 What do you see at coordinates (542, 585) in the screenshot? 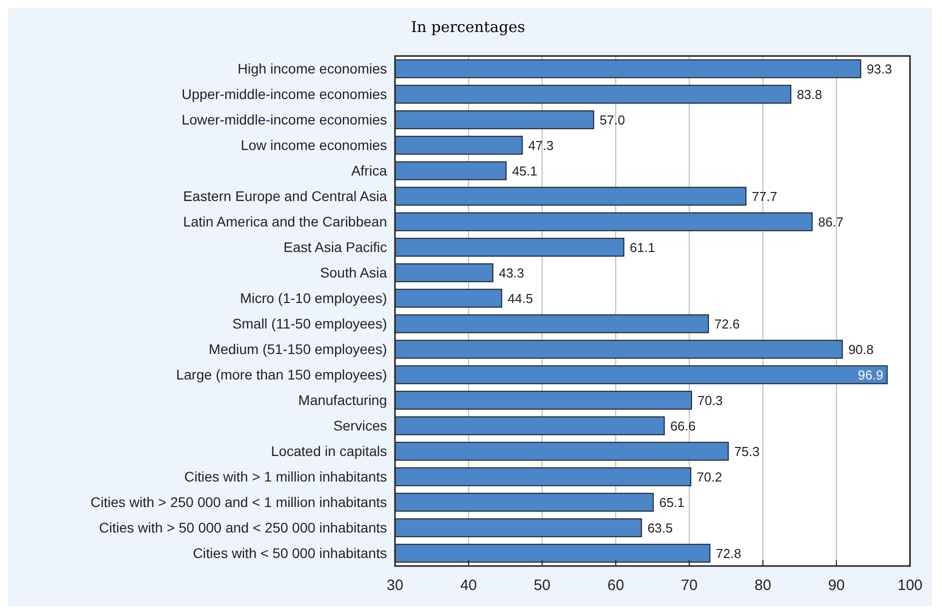
I see `x-tick-label: 50` at bounding box center [542, 585].